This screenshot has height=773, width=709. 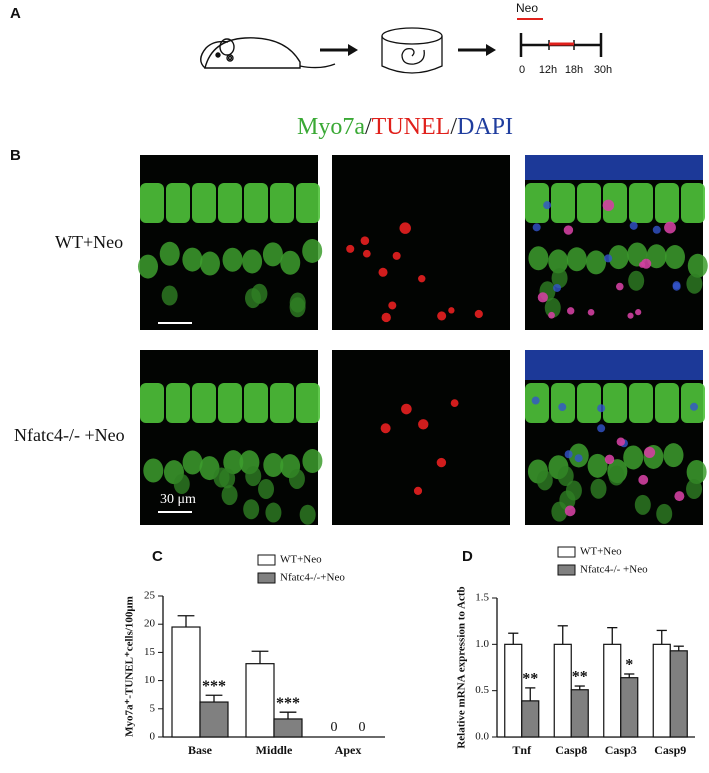 What do you see at coordinates (574, 70) in the screenshot?
I see `timeline-tick: 18h` at bounding box center [574, 70].